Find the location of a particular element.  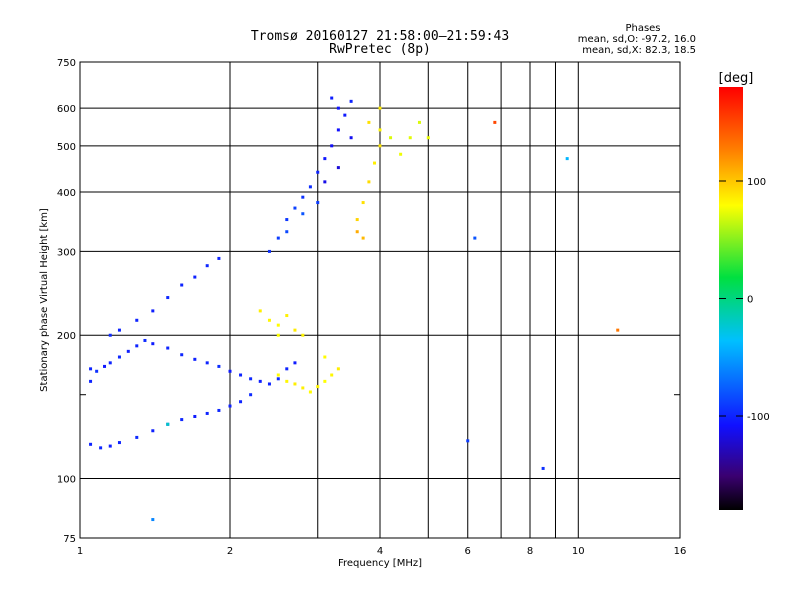

colorbar-tick-label: 100 is located at coordinates (756, 182).